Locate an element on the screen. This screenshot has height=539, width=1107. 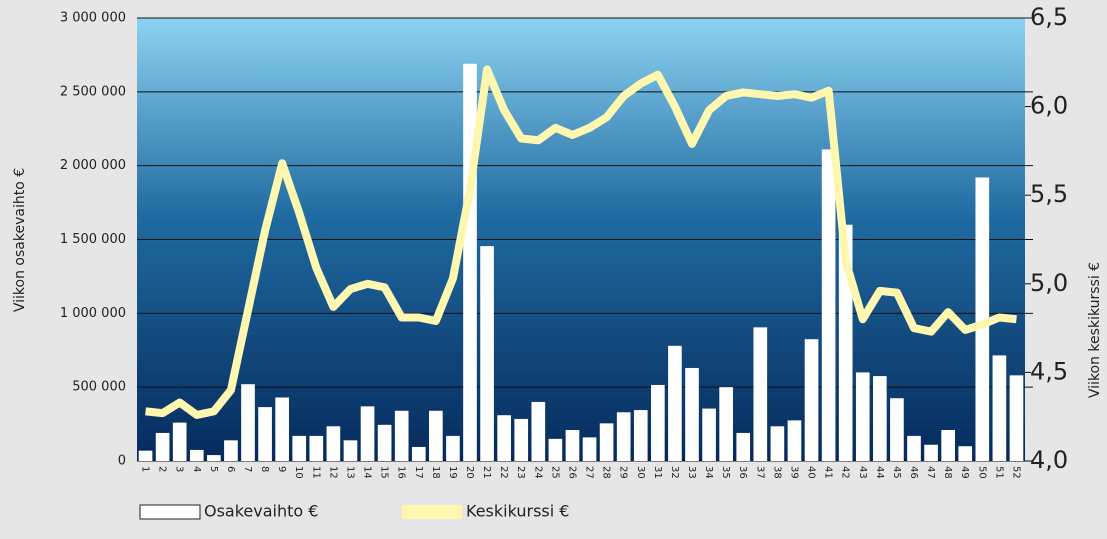
legend-label: Keskikurssi € is located at coordinates (517, 511).